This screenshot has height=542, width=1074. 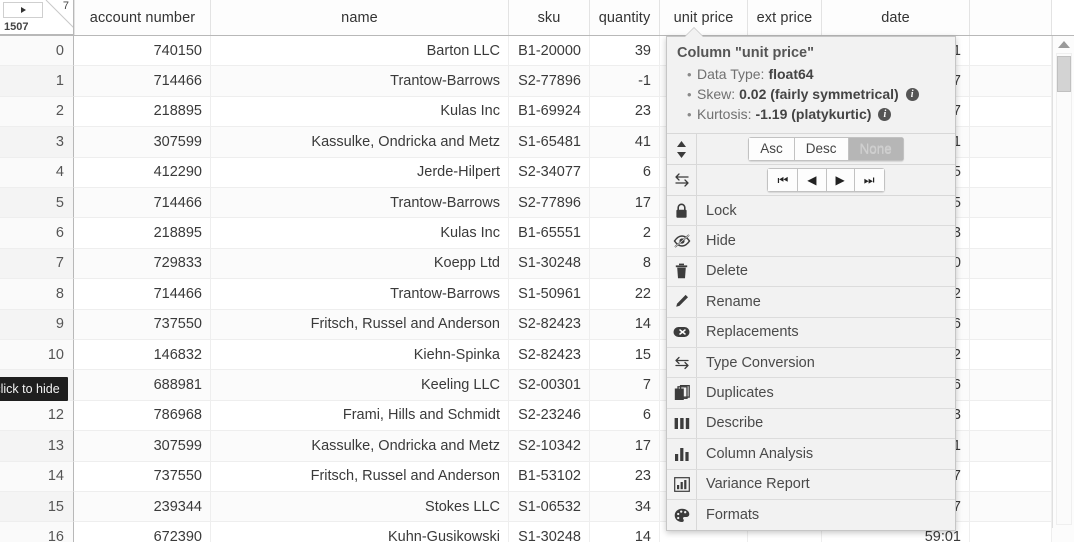 What do you see at coordinates (625, 233) in the screenshot?
I see `cell-quantity: 2` at bounding box center [625, 233].